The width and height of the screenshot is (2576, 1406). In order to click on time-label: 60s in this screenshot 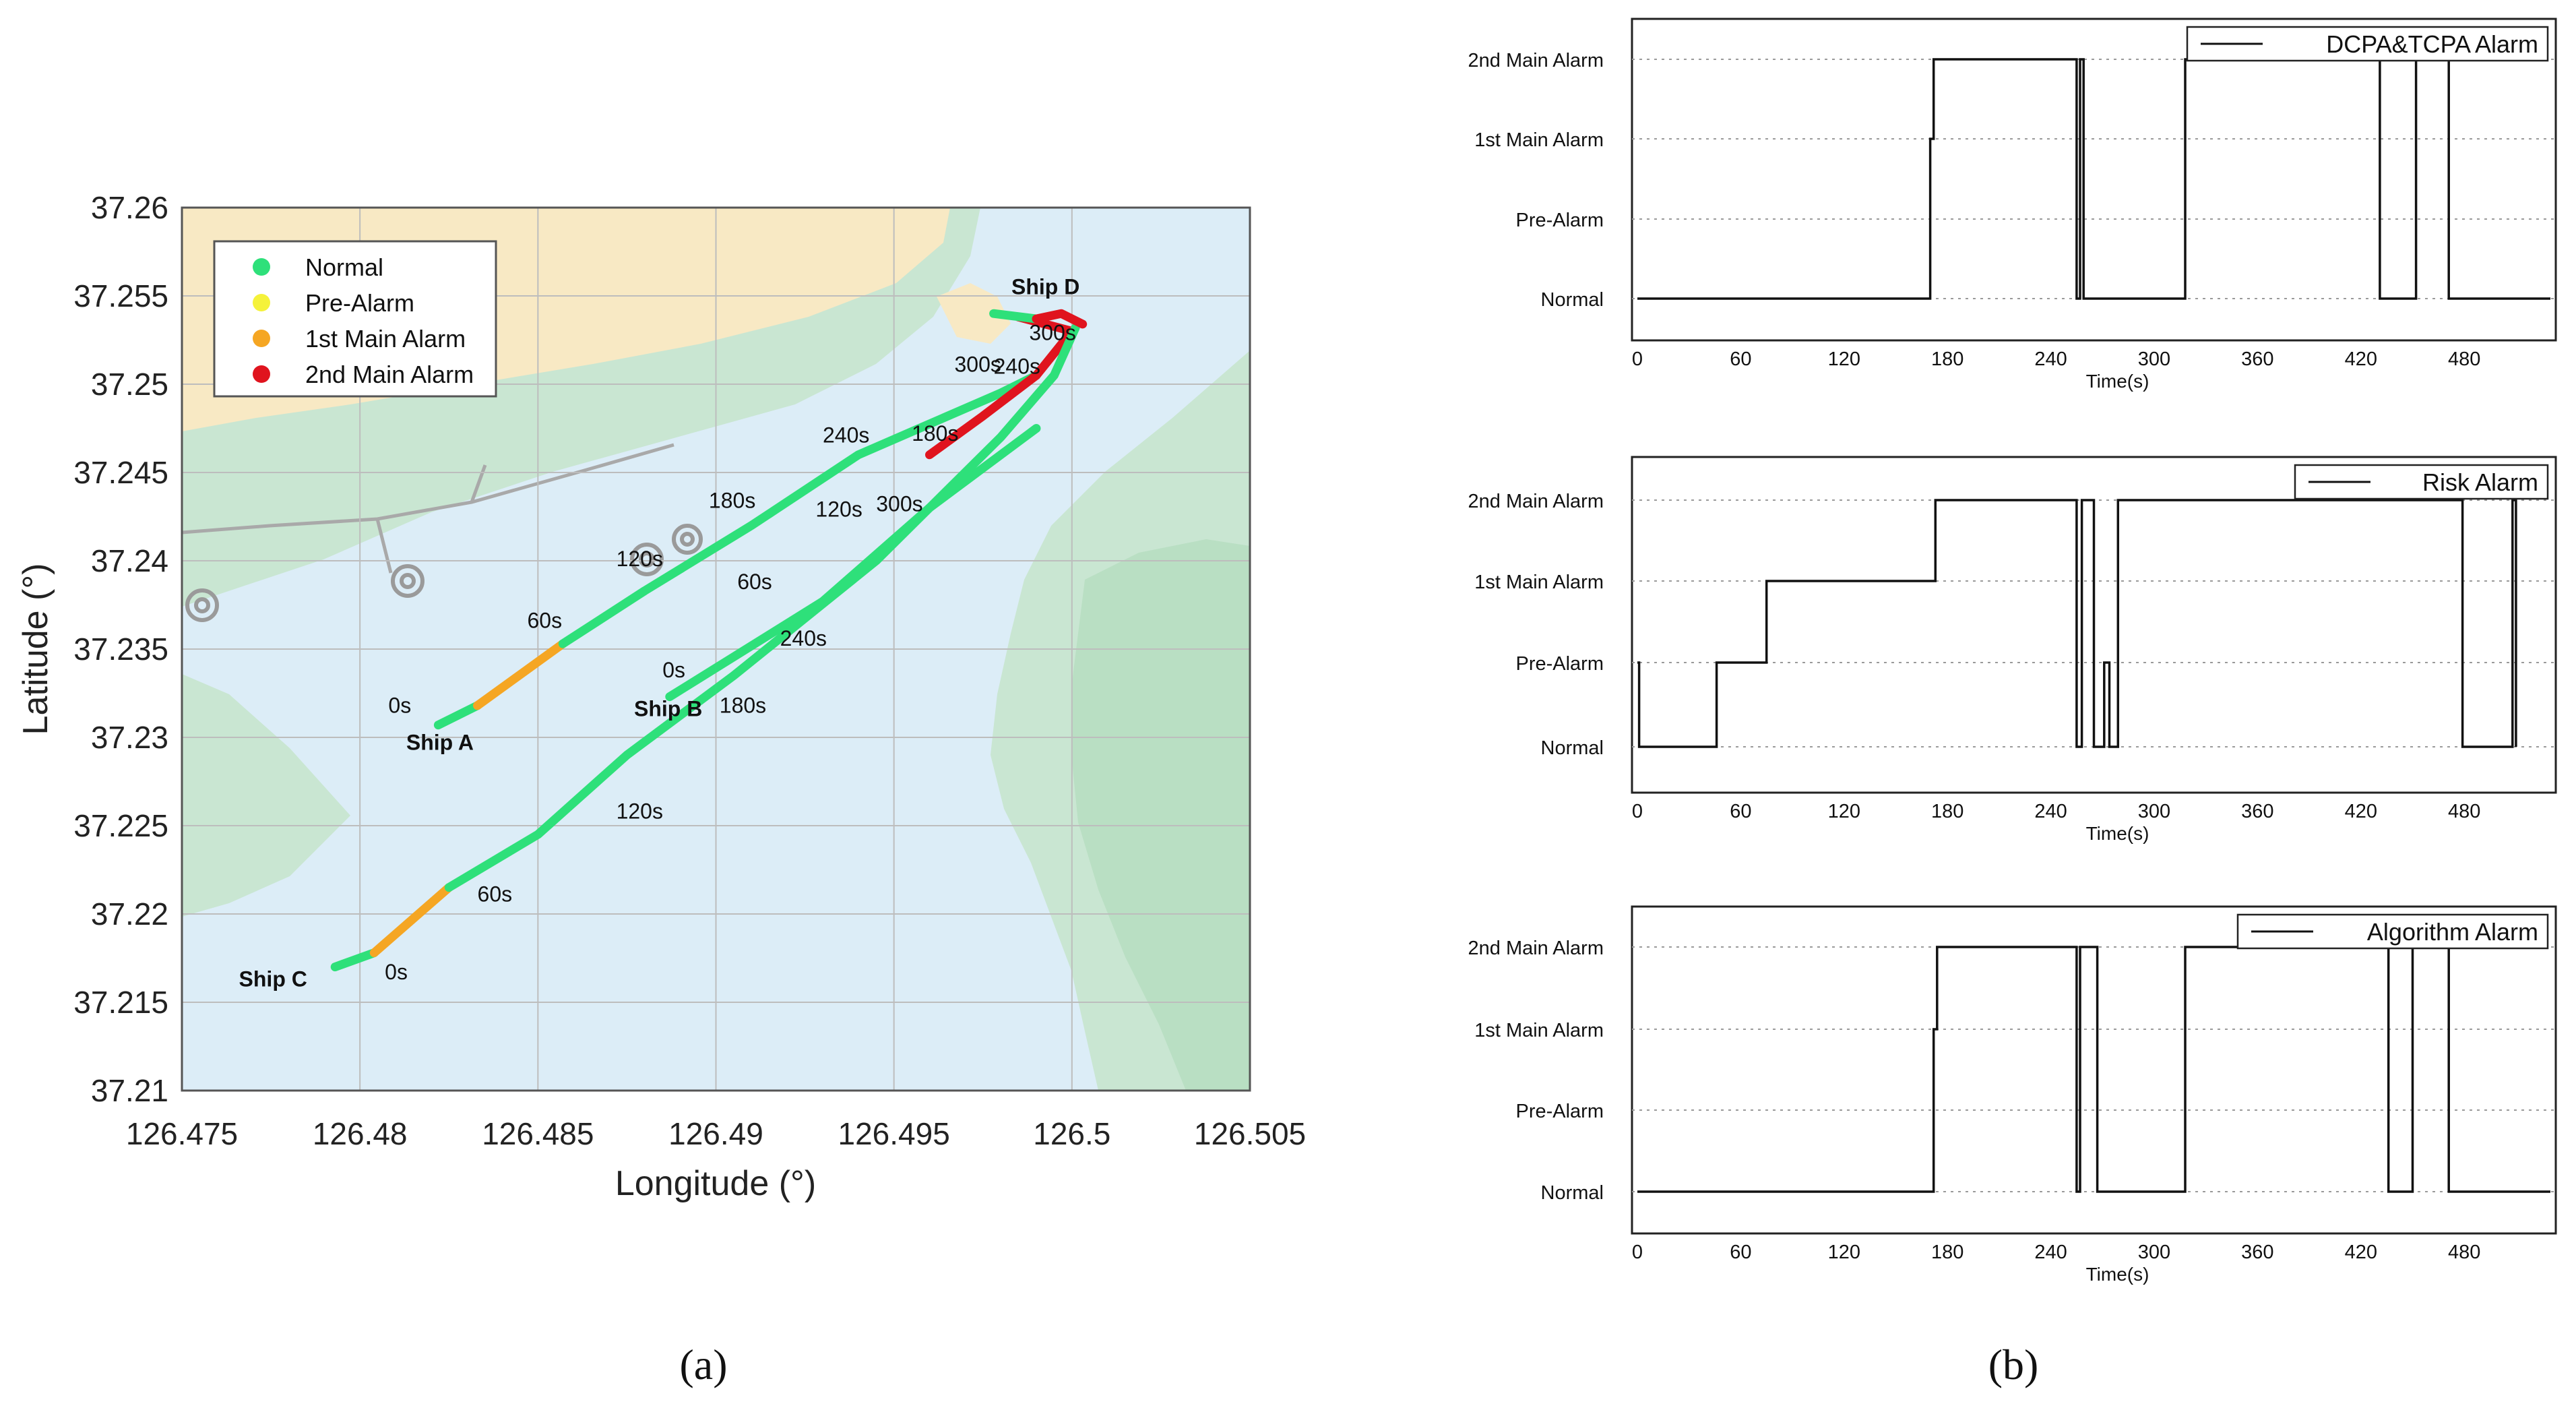, I will do `click(544, 621)`.